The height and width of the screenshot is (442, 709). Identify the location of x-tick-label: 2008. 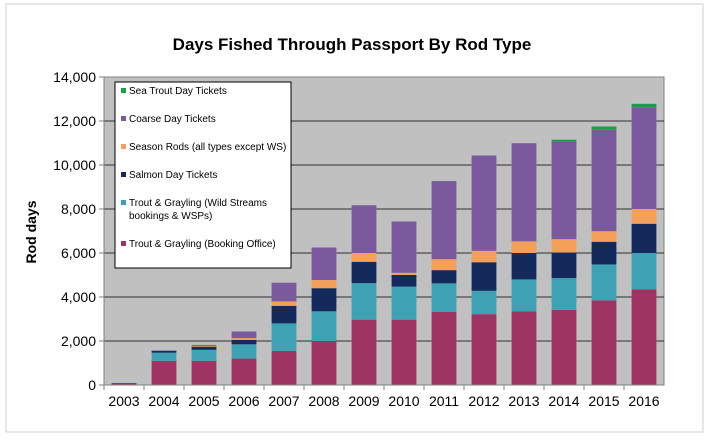
(323, 401).